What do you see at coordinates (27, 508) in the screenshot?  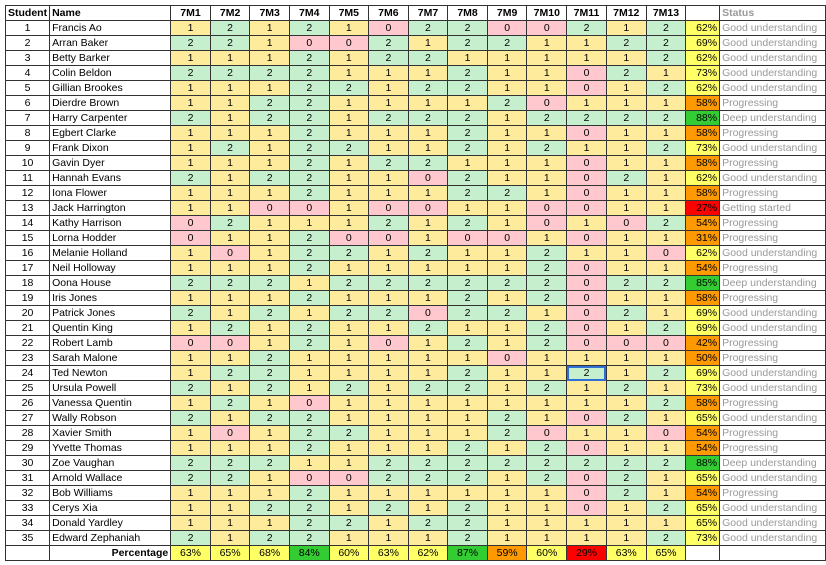 I see `student-number-cell: 33` at bounding box center [27, 508].